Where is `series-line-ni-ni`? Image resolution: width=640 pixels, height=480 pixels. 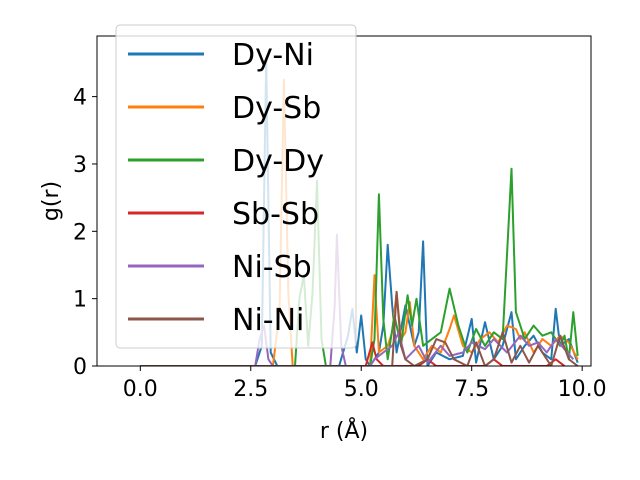 series-line-ni-ni is located at coordinates (359, 328).